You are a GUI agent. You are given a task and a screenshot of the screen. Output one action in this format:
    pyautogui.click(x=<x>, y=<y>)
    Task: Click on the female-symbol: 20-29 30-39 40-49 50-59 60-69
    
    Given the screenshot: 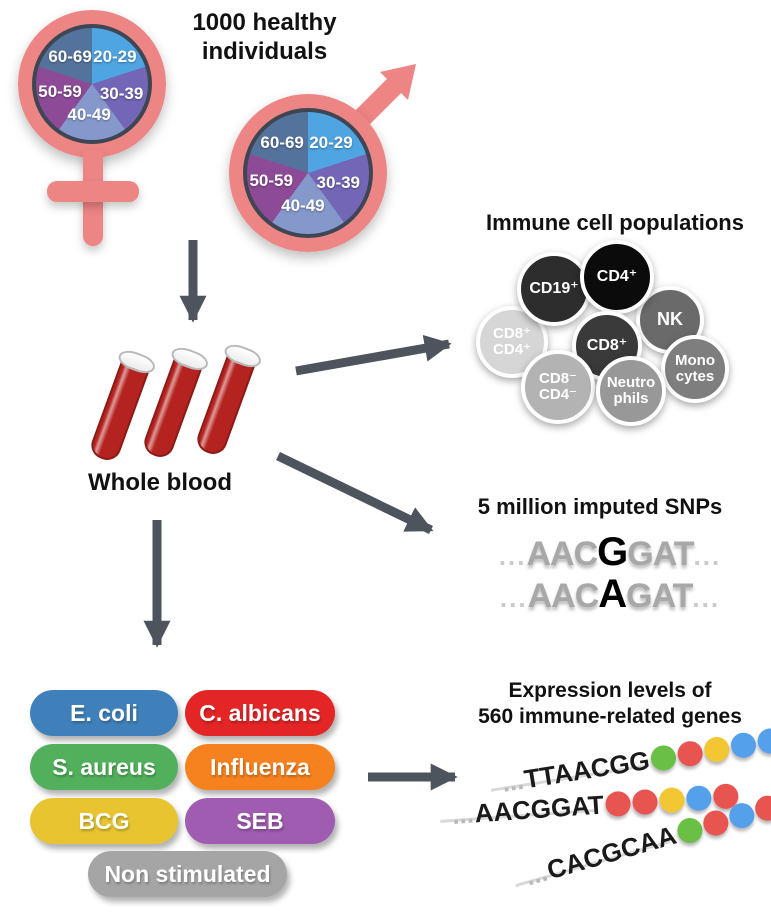 What is the action you would take?
    pyautogui.click(x=92, y=84)
    